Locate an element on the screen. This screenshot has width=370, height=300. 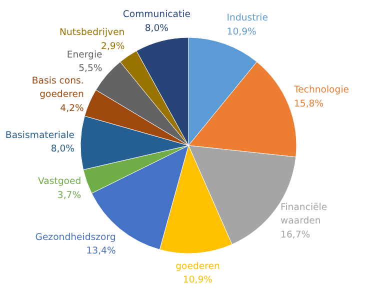
data-label: 2,9% is located at coordinates (113, 46).